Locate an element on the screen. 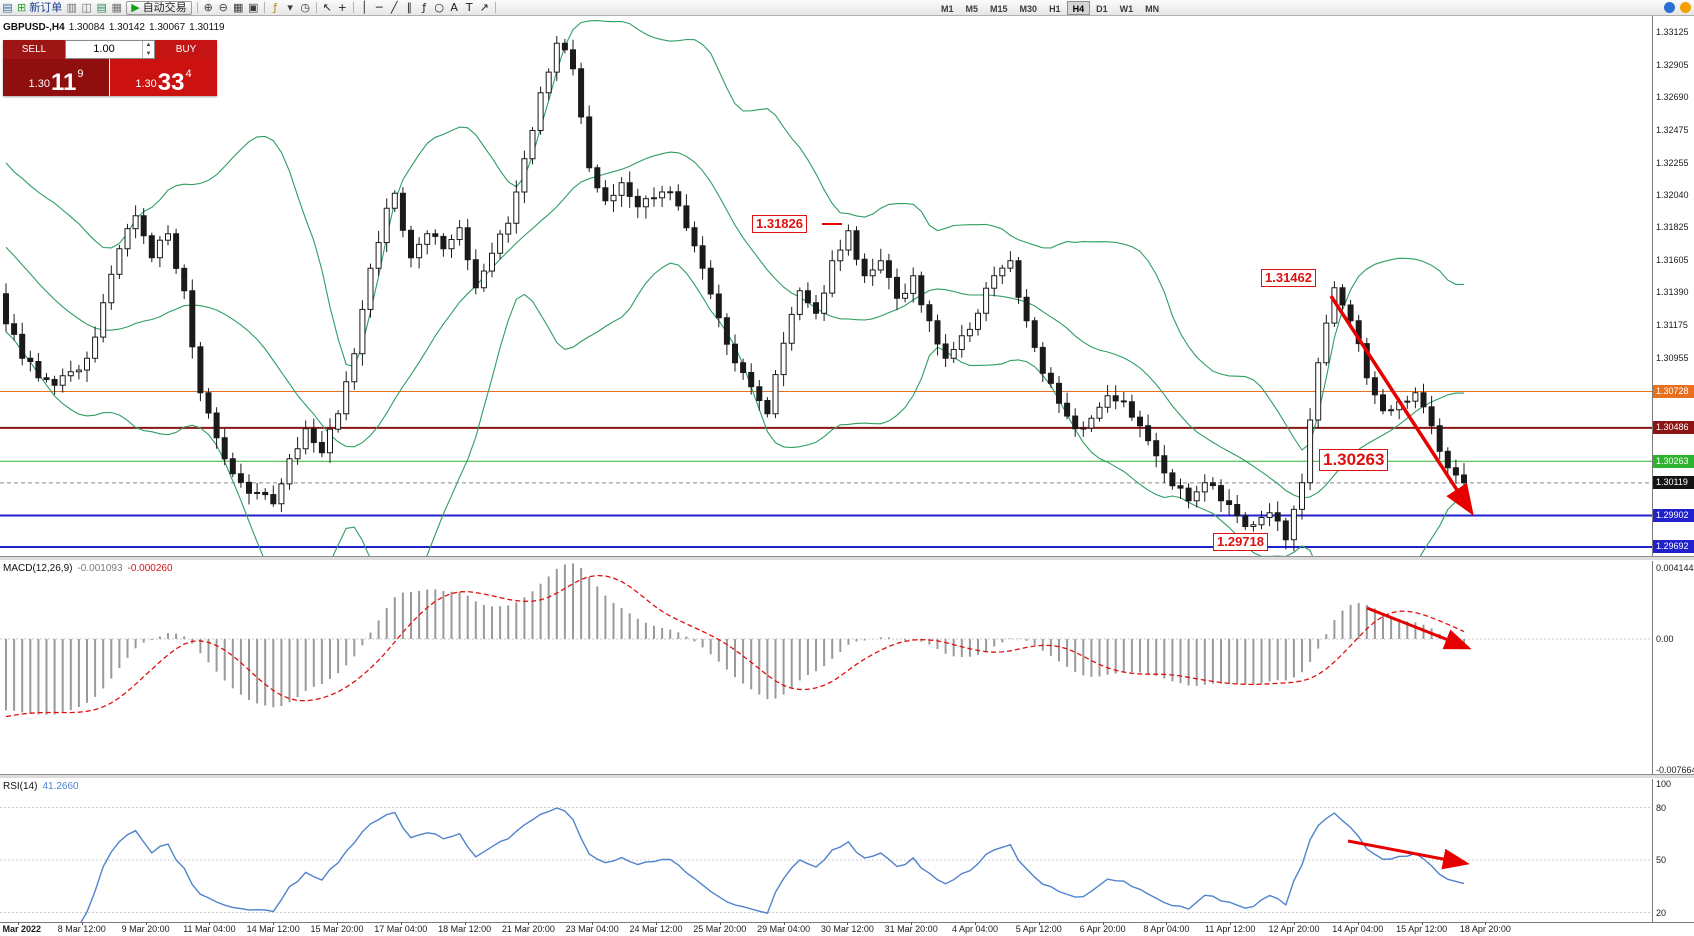 This screenshot has width=1694, height=936. price-axis-label: 1.32690 is located at coordinates (1672, 97).